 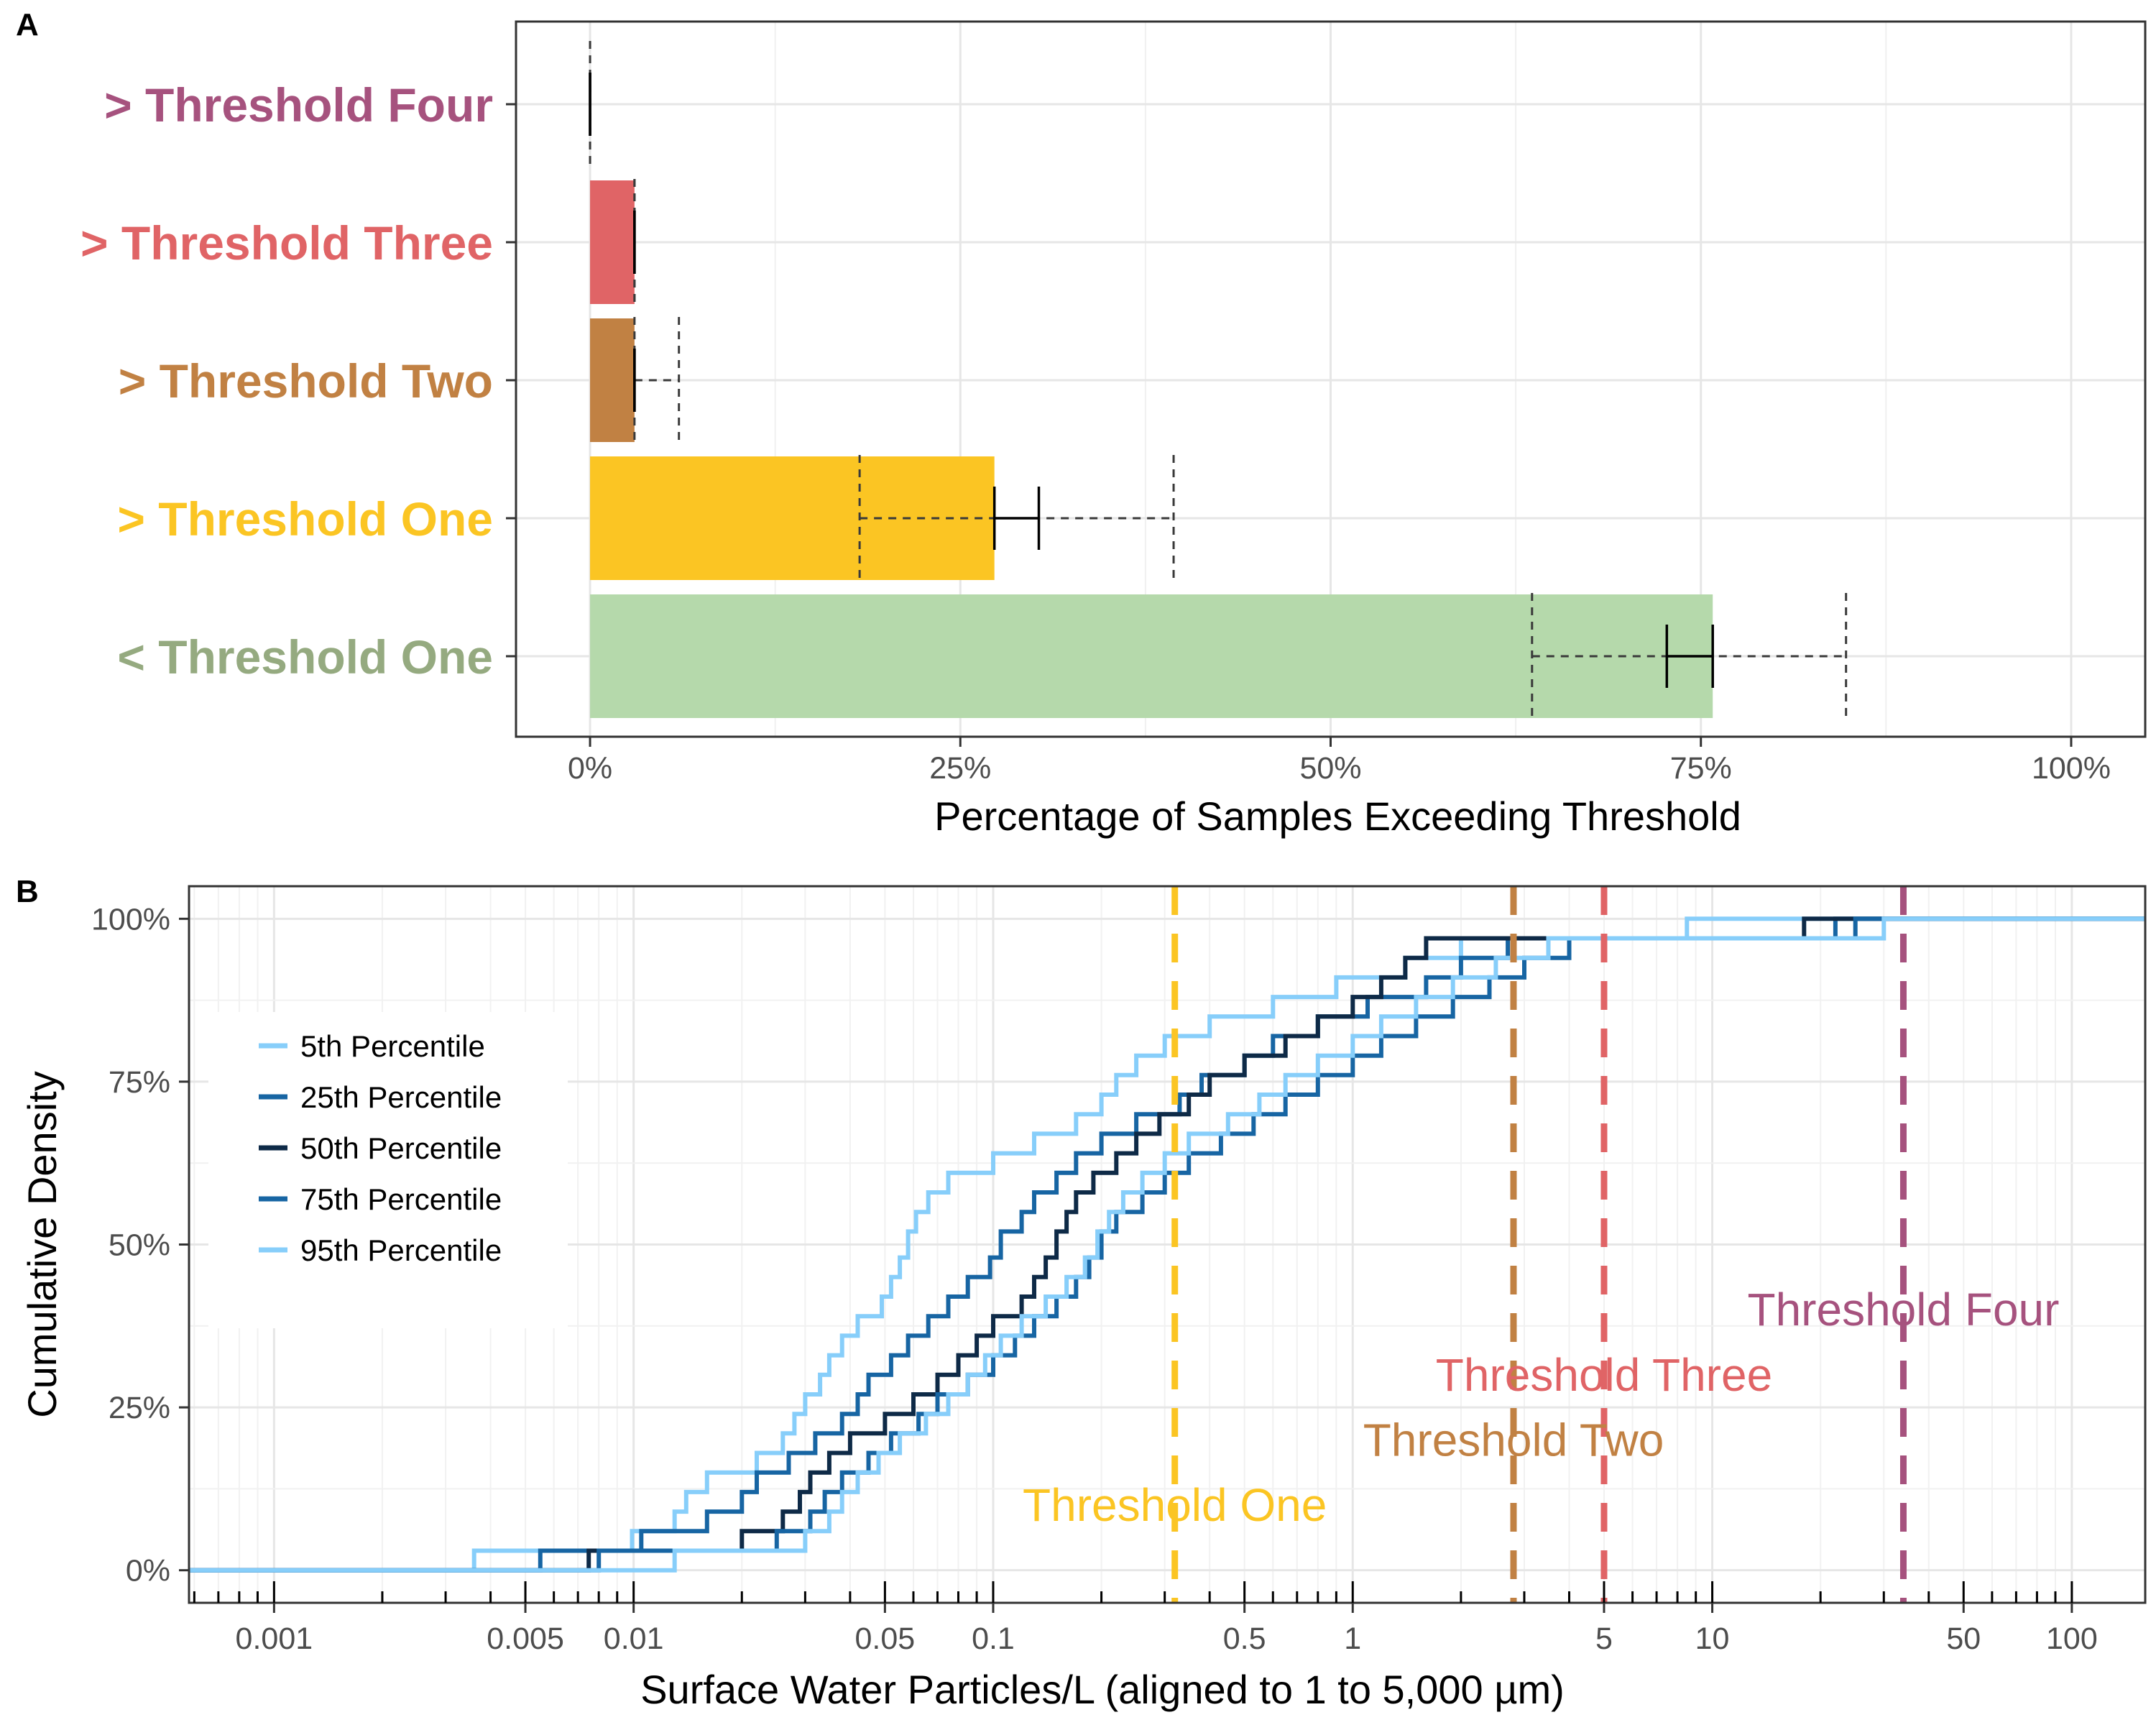 What do you see at coordinates (1964, 1639) in the screenshot?
I see `x-tick-label-b: 50` at bounding box center [1964, 1639].